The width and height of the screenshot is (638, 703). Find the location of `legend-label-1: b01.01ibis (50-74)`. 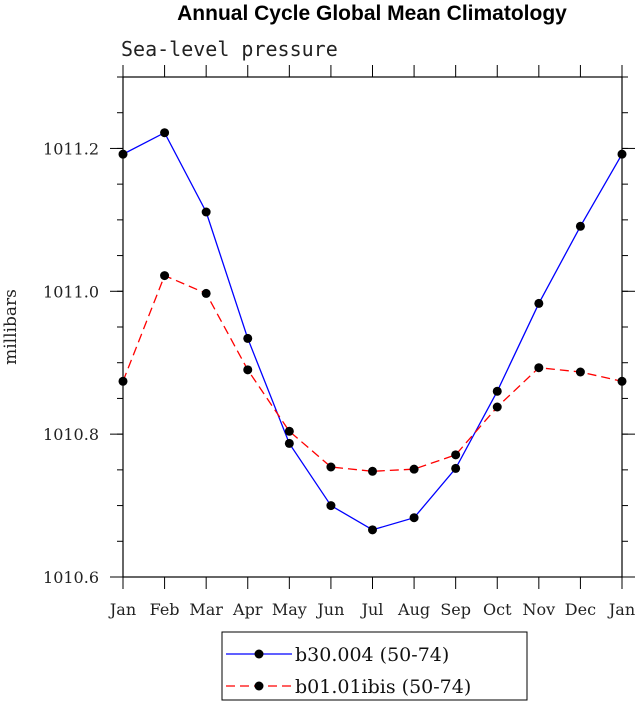

legend-label-1: b01.01ibis (50-74) is located at coordinates (383, 687).